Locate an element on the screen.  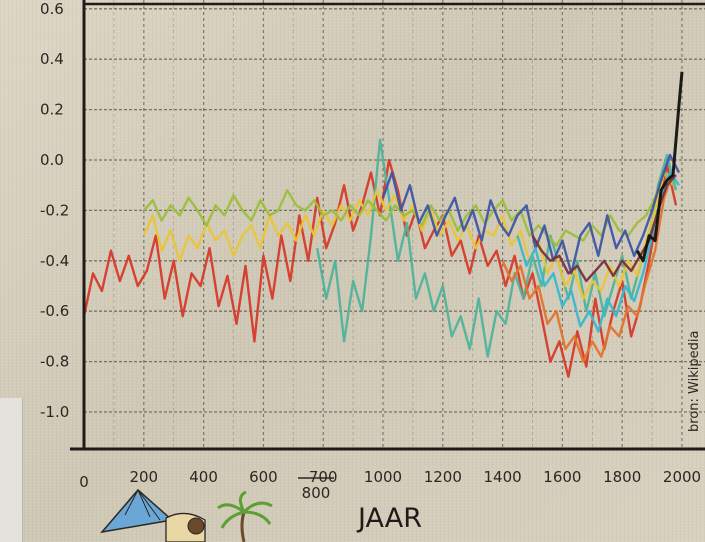
y-tick-label: 0.6 is located at coordinates (52, 9).